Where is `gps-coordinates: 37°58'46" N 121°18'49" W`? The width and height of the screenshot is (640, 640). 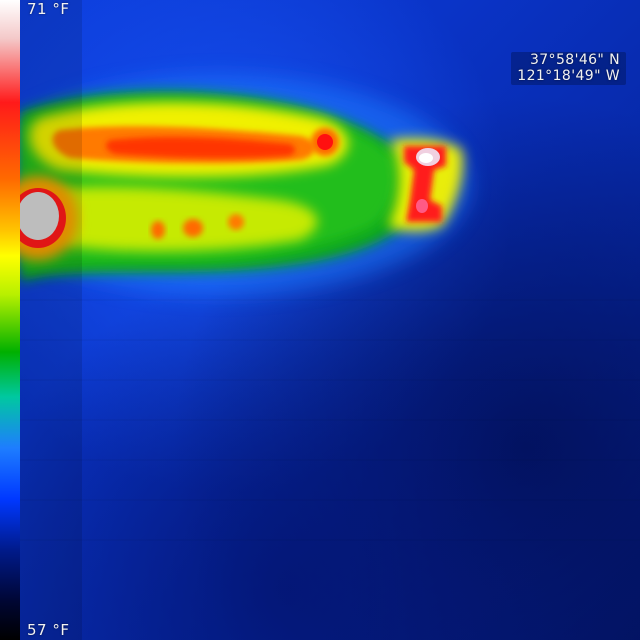
gps-coordinates: 37°58'46" N 121°18'49" W is located at coordinates (568, 68).